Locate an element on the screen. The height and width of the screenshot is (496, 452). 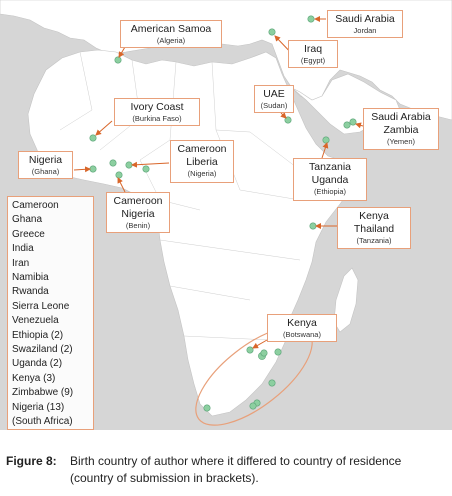
callout-ivory-coast: Ivory Coast (Burkina Faso) is located at coordinates (157, 112).